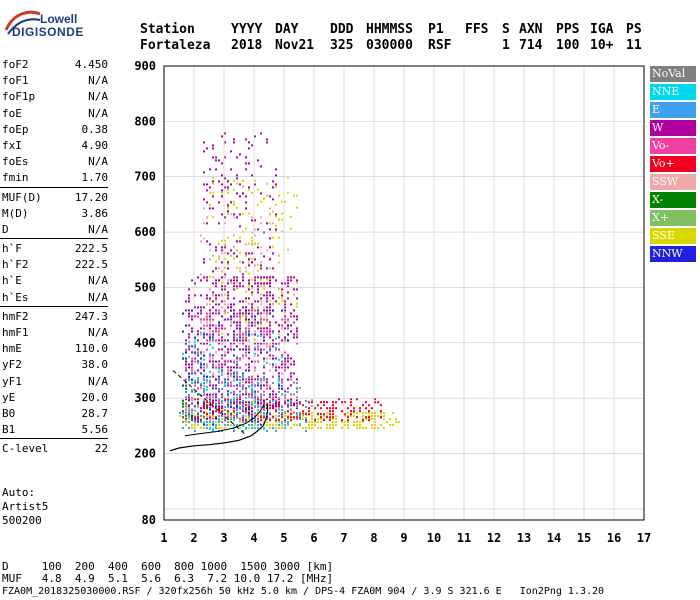  What do you see at coordinates (55, 161) in the screenshot?
I see `param-row: foEs N/A` at bounding box center [55, 161].